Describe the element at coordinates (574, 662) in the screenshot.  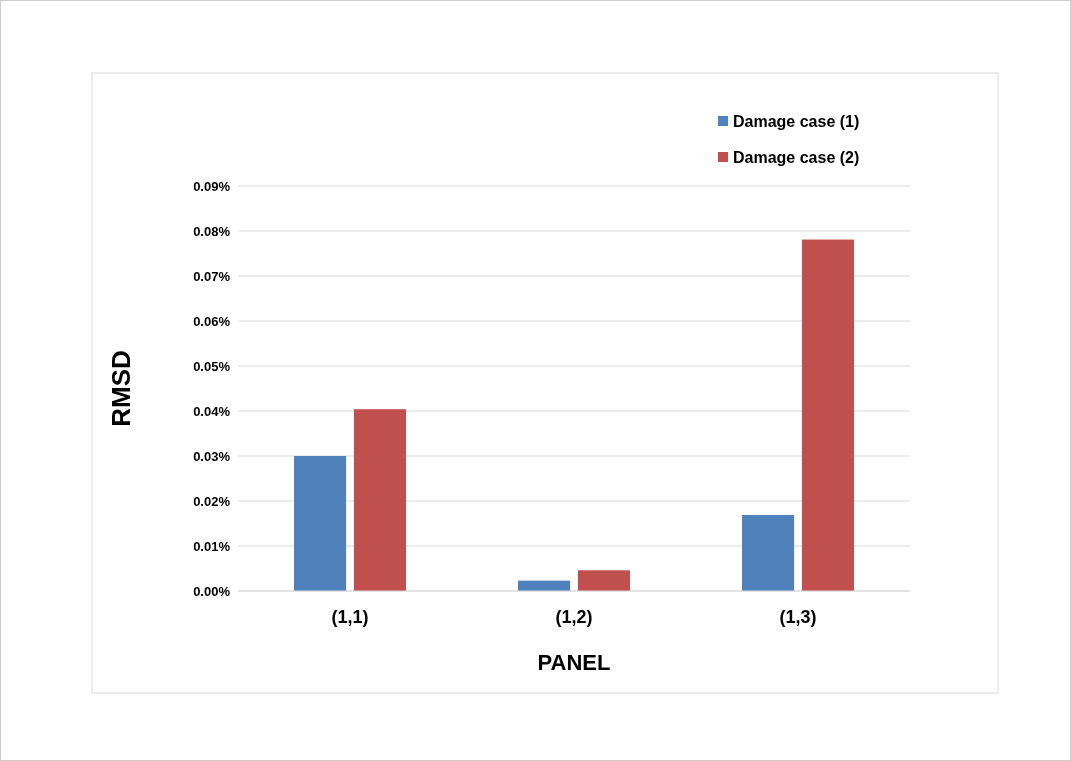
I see `x-axis-title: PANEL` at that location.